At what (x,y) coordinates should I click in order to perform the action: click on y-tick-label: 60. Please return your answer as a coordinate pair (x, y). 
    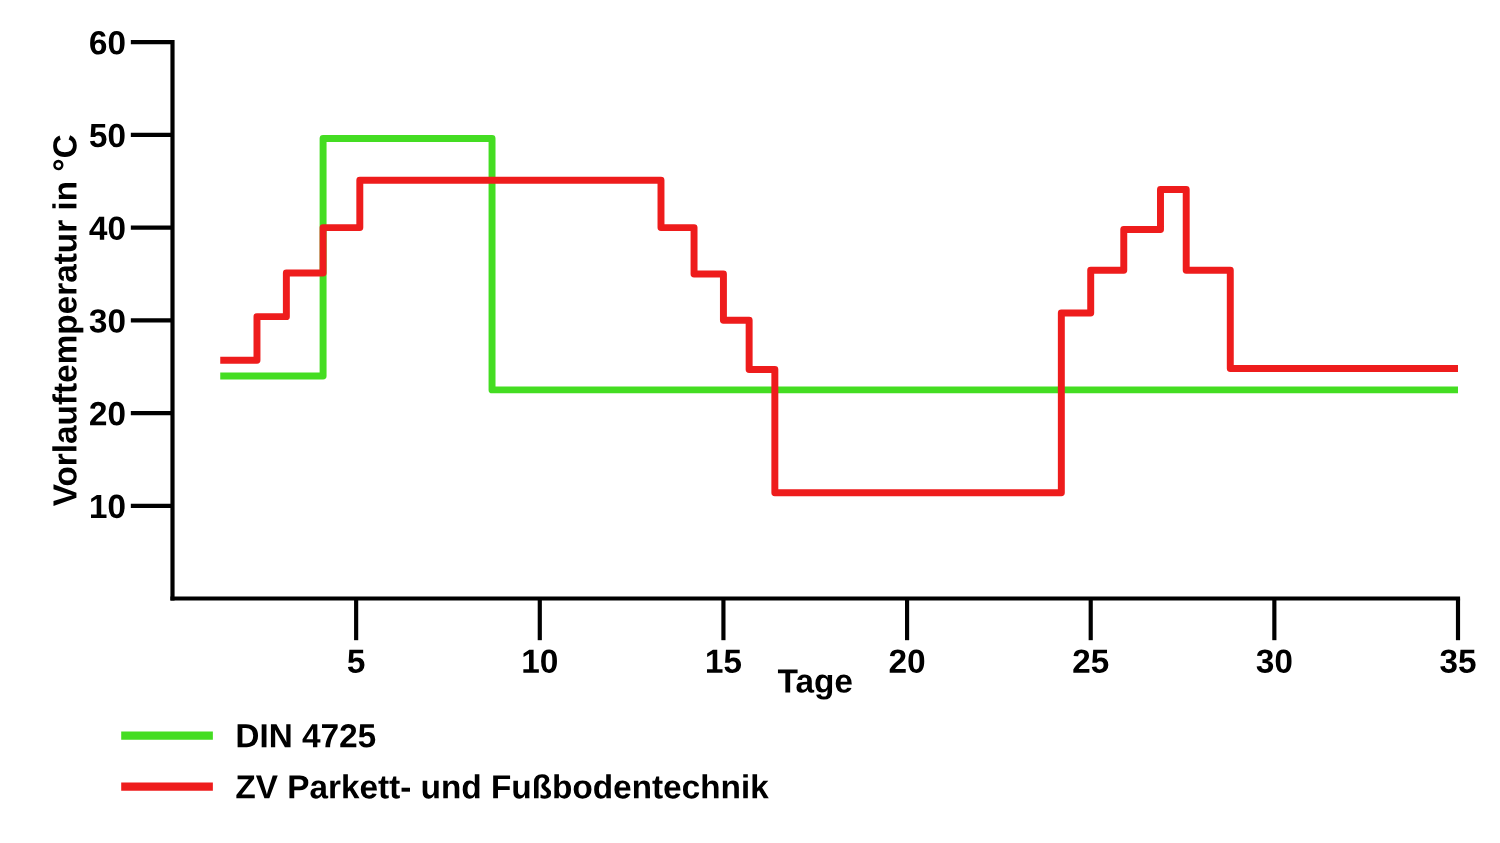
    Looking at the image, I should click on (107, 42).